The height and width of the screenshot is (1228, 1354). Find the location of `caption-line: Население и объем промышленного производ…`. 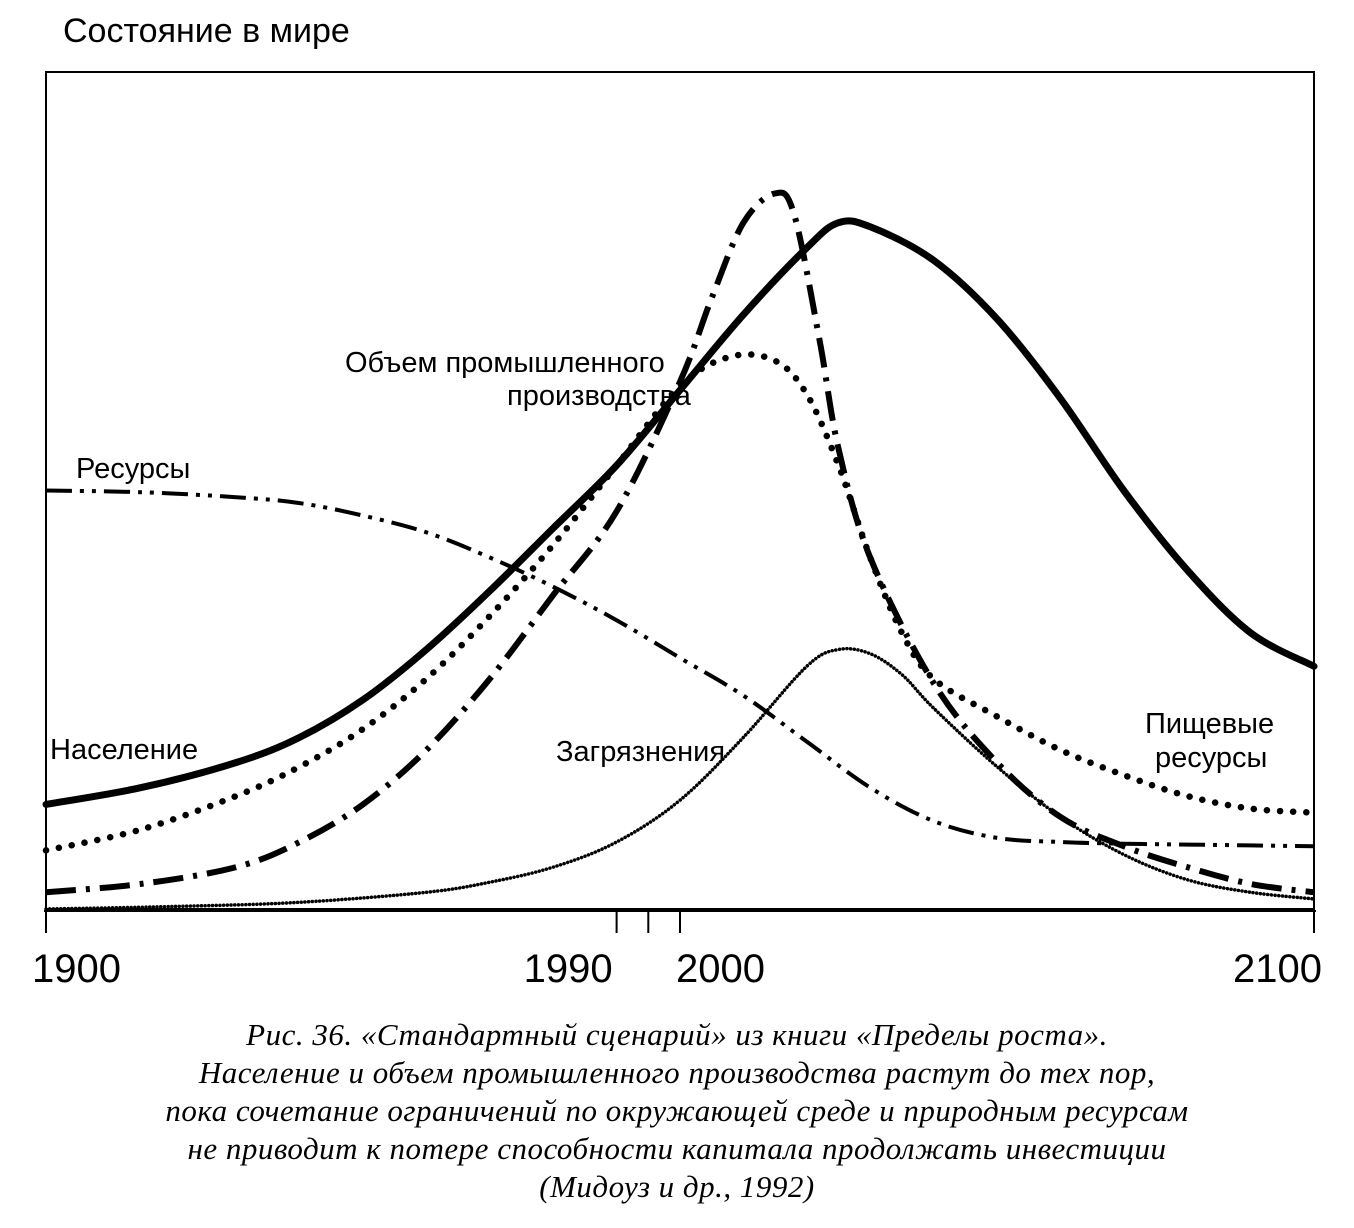

caption-line: Население и объем промышленного производ… is located at coordinates (677, 1072).